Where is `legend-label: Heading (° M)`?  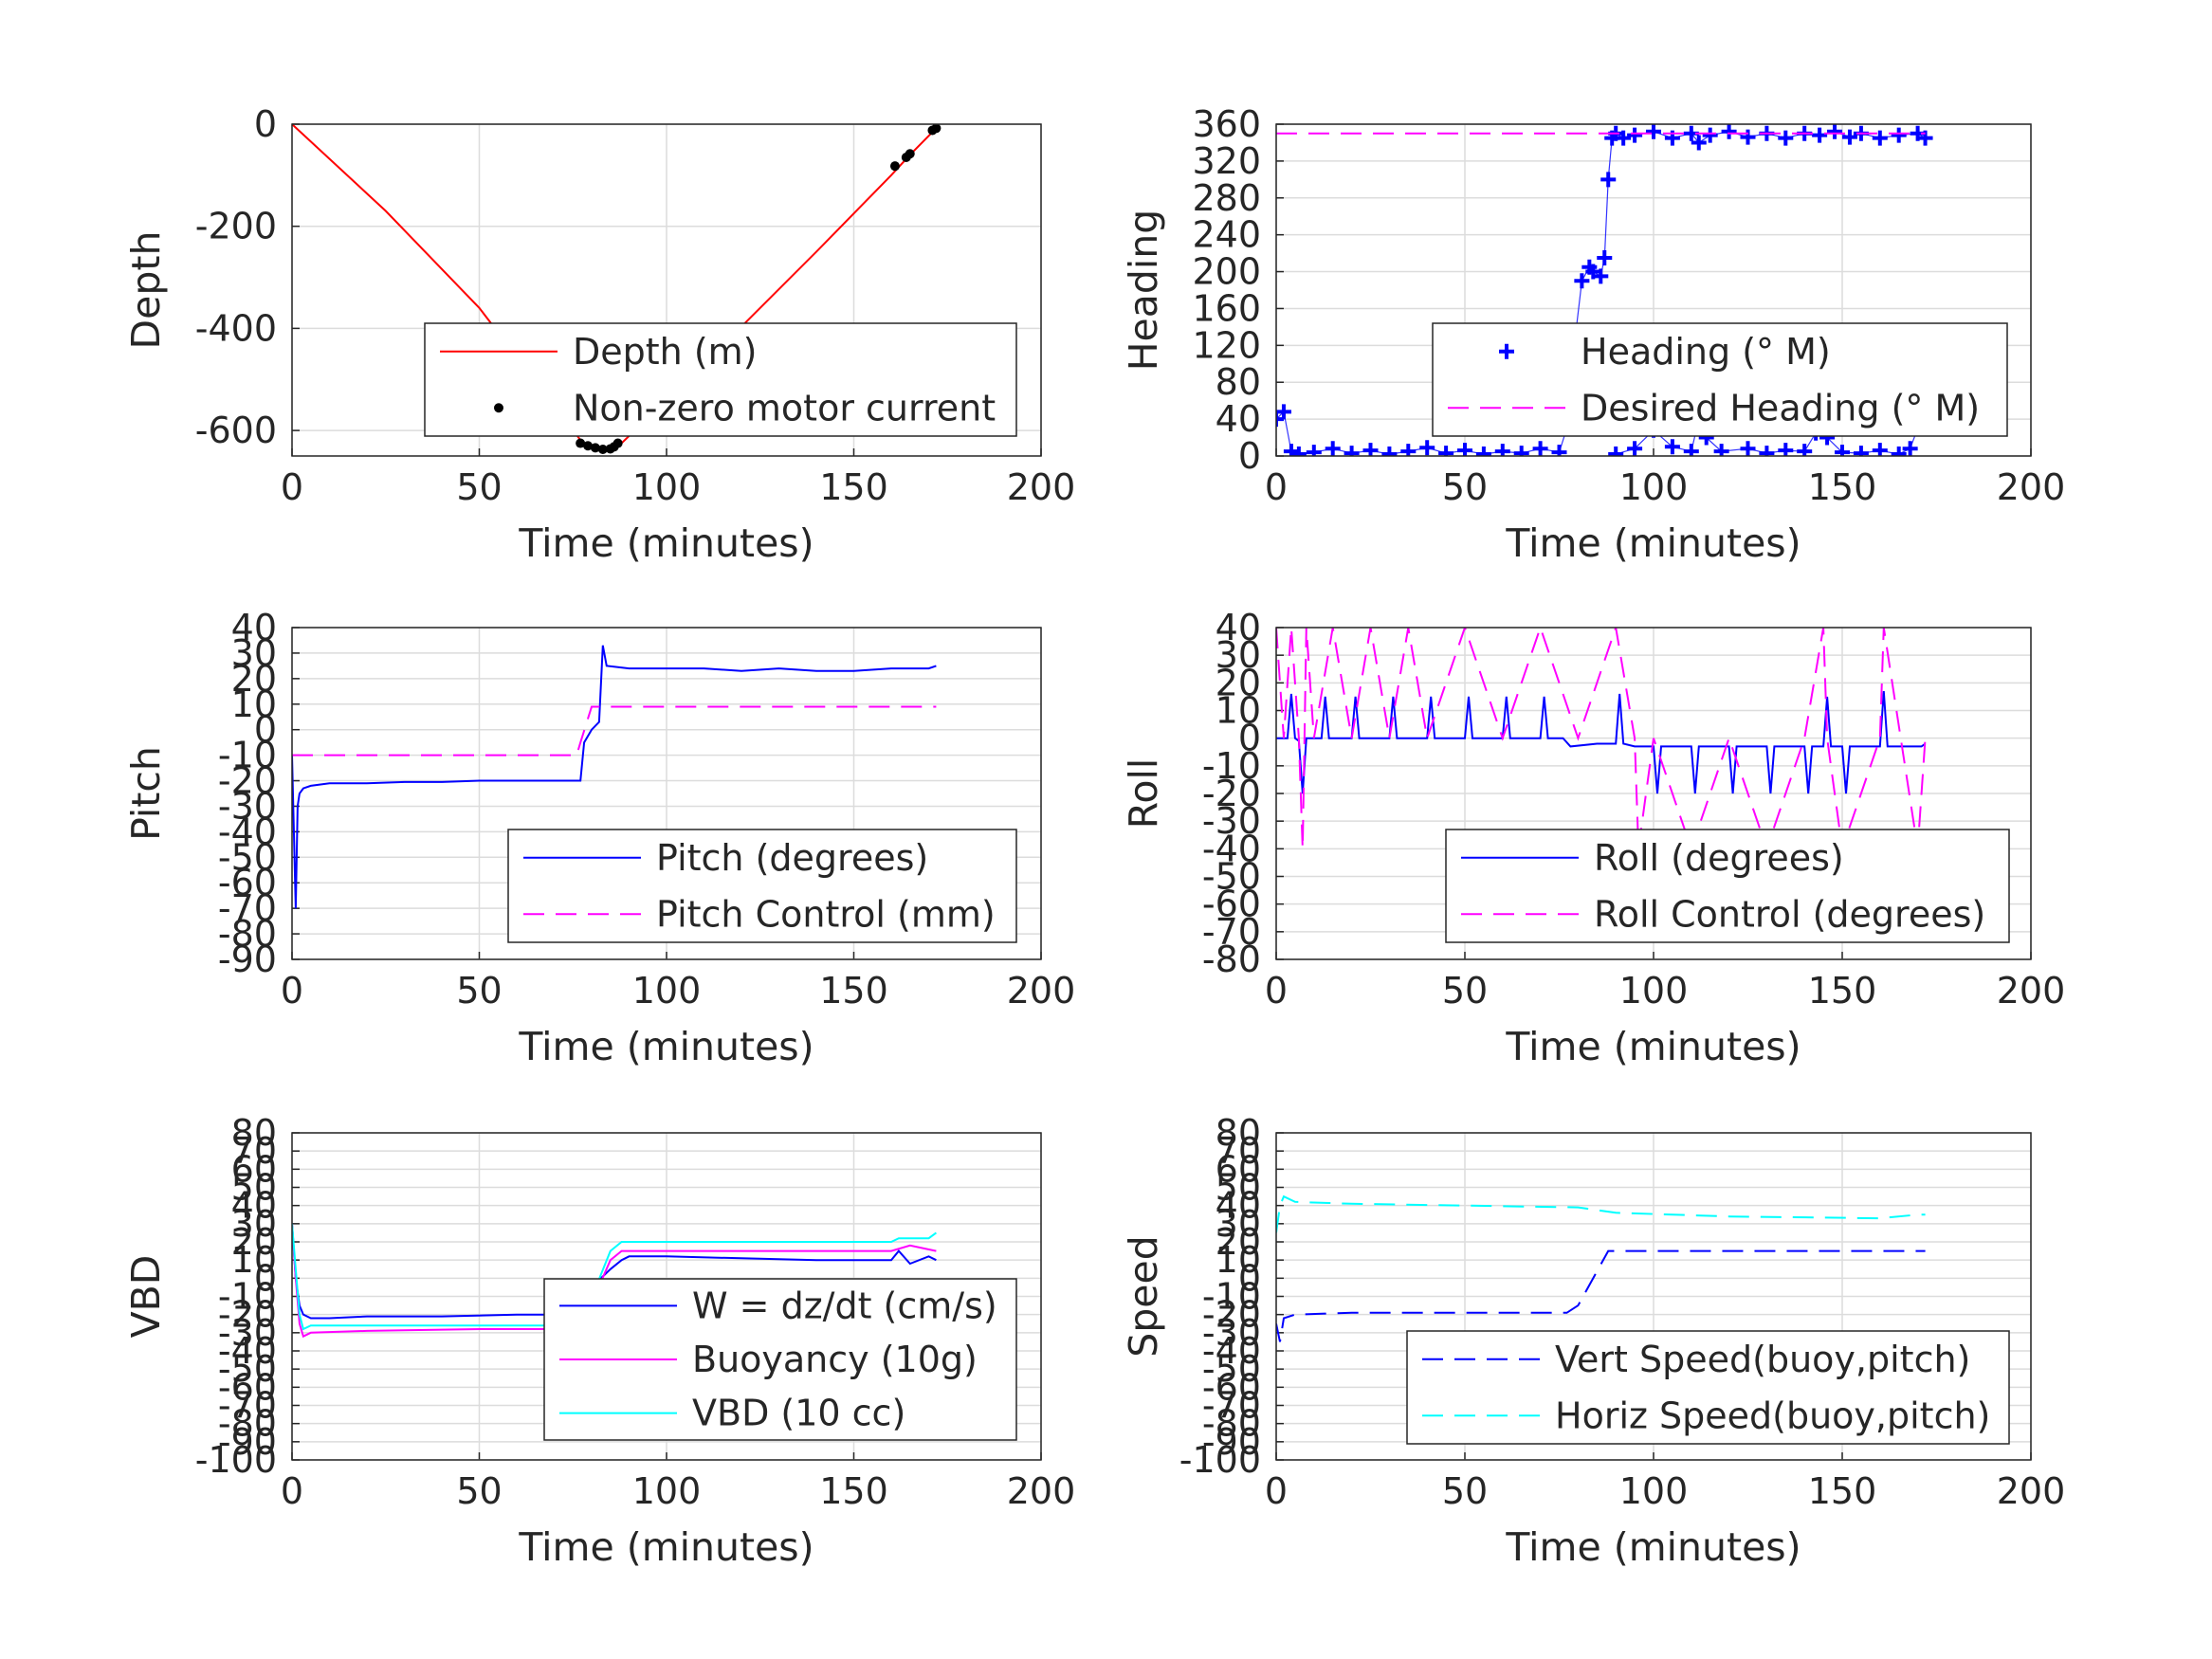
legend-label: Heading (° M) is located at coordinates (1706, 352).